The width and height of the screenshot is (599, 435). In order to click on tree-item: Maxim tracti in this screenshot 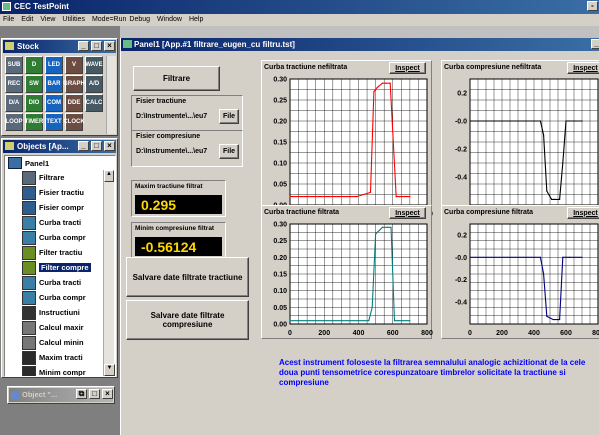, I will do `click(60, 357)`.